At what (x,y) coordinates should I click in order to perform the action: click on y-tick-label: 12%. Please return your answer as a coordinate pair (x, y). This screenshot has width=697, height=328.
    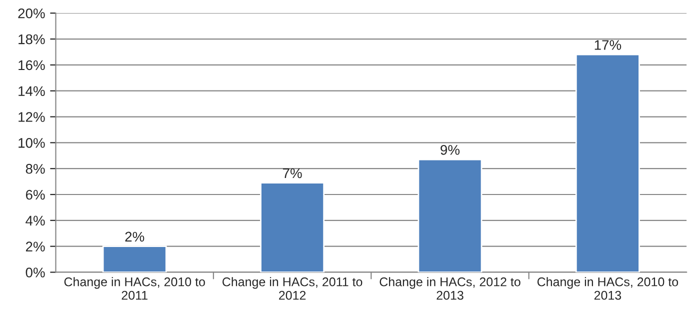
    Looking at the image, I should click on (31, 117).